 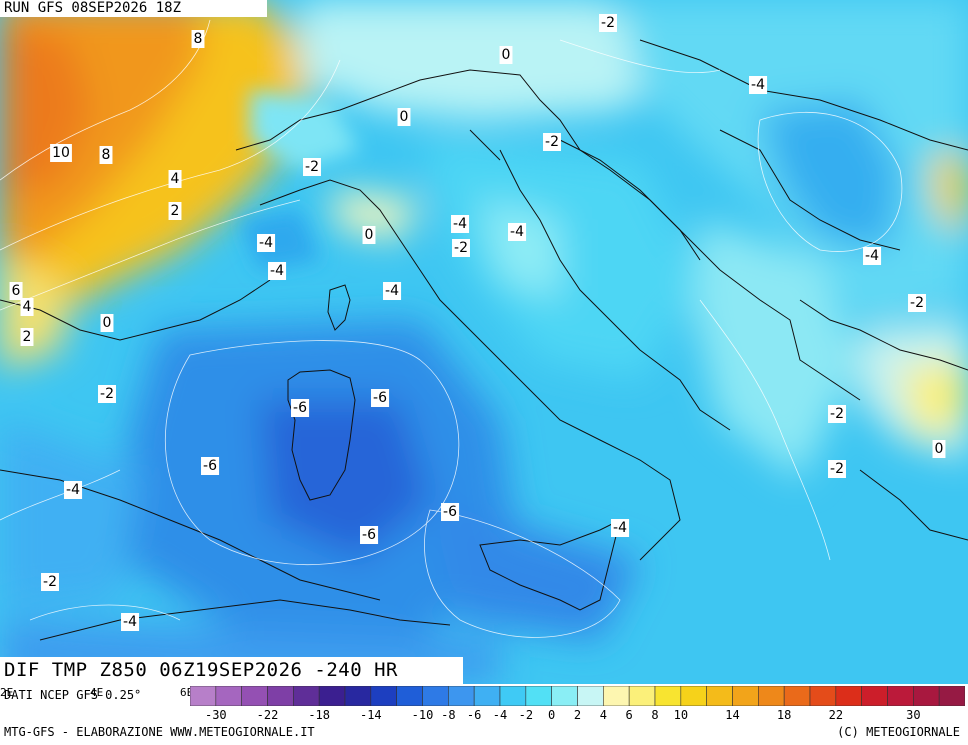 I want to click on color-scale, so click(x=577, y=696).